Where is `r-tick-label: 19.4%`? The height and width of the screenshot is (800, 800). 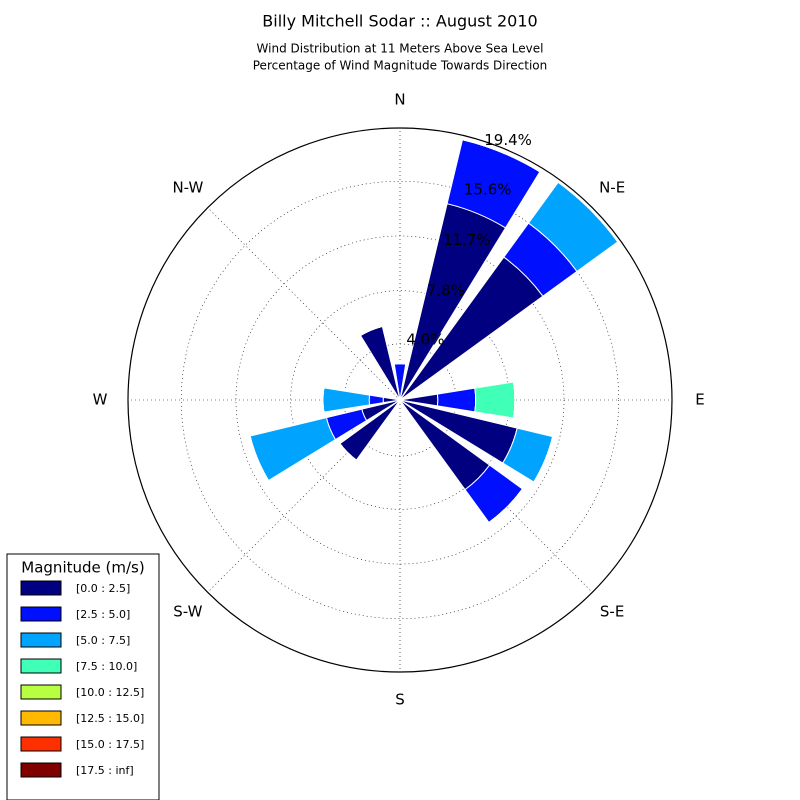
r-tick-label: 19.4% is located at coordinates (508, 140).